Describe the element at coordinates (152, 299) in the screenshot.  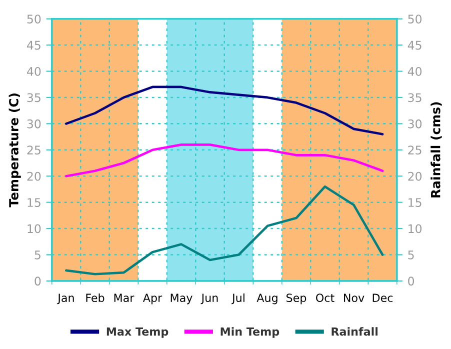
I see `x-tick-label: Apr` at that location.